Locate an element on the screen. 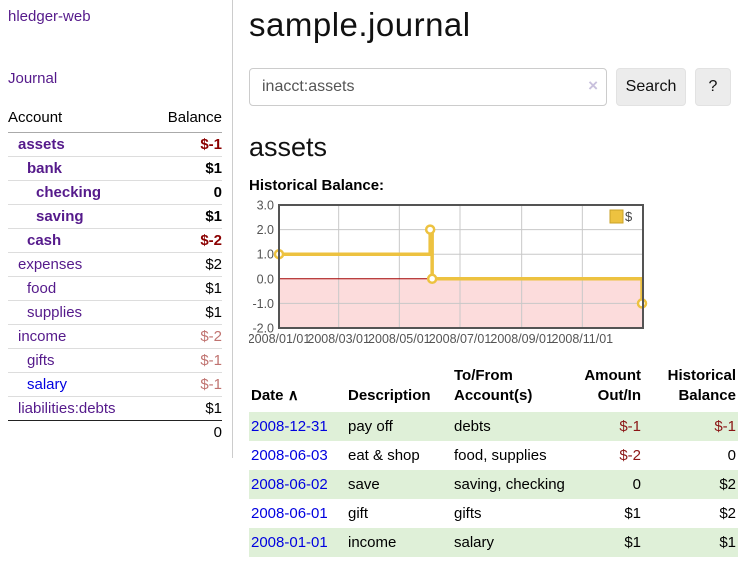 The width and height of the screenshot is (742, 582). register-row: 2008-06-02 save saving, checking 0 $2 is located at coordinates (493, 484).